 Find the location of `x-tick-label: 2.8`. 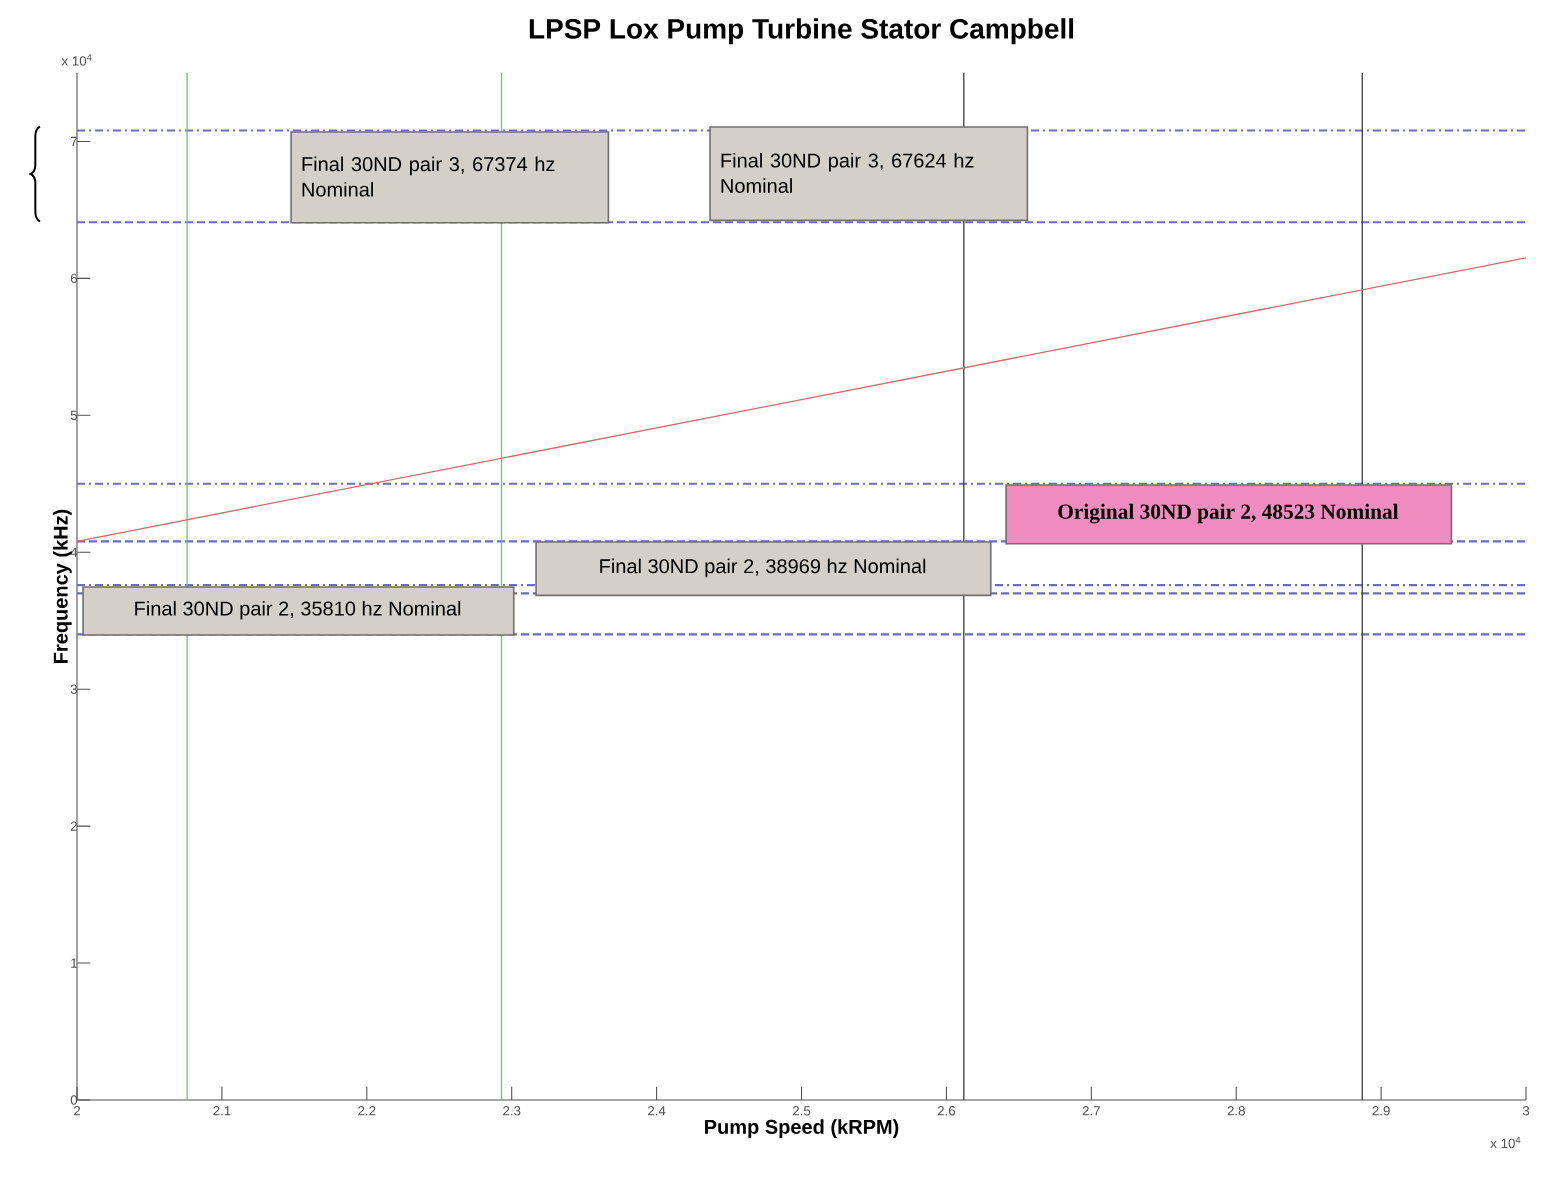

x-tick-label: 2.8 is located at coordinates (1236, 1111).